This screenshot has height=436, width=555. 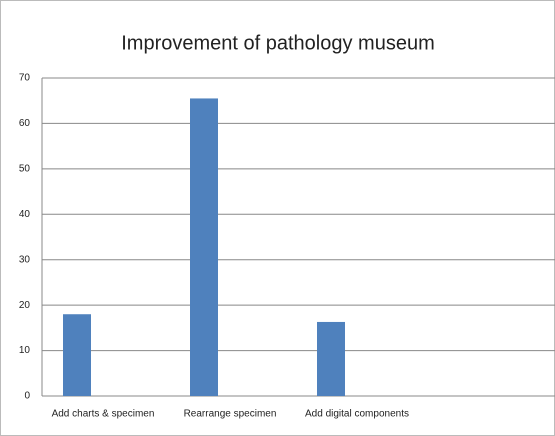 I want to click on y-tick-label: 70, so click(x=25, y=78).